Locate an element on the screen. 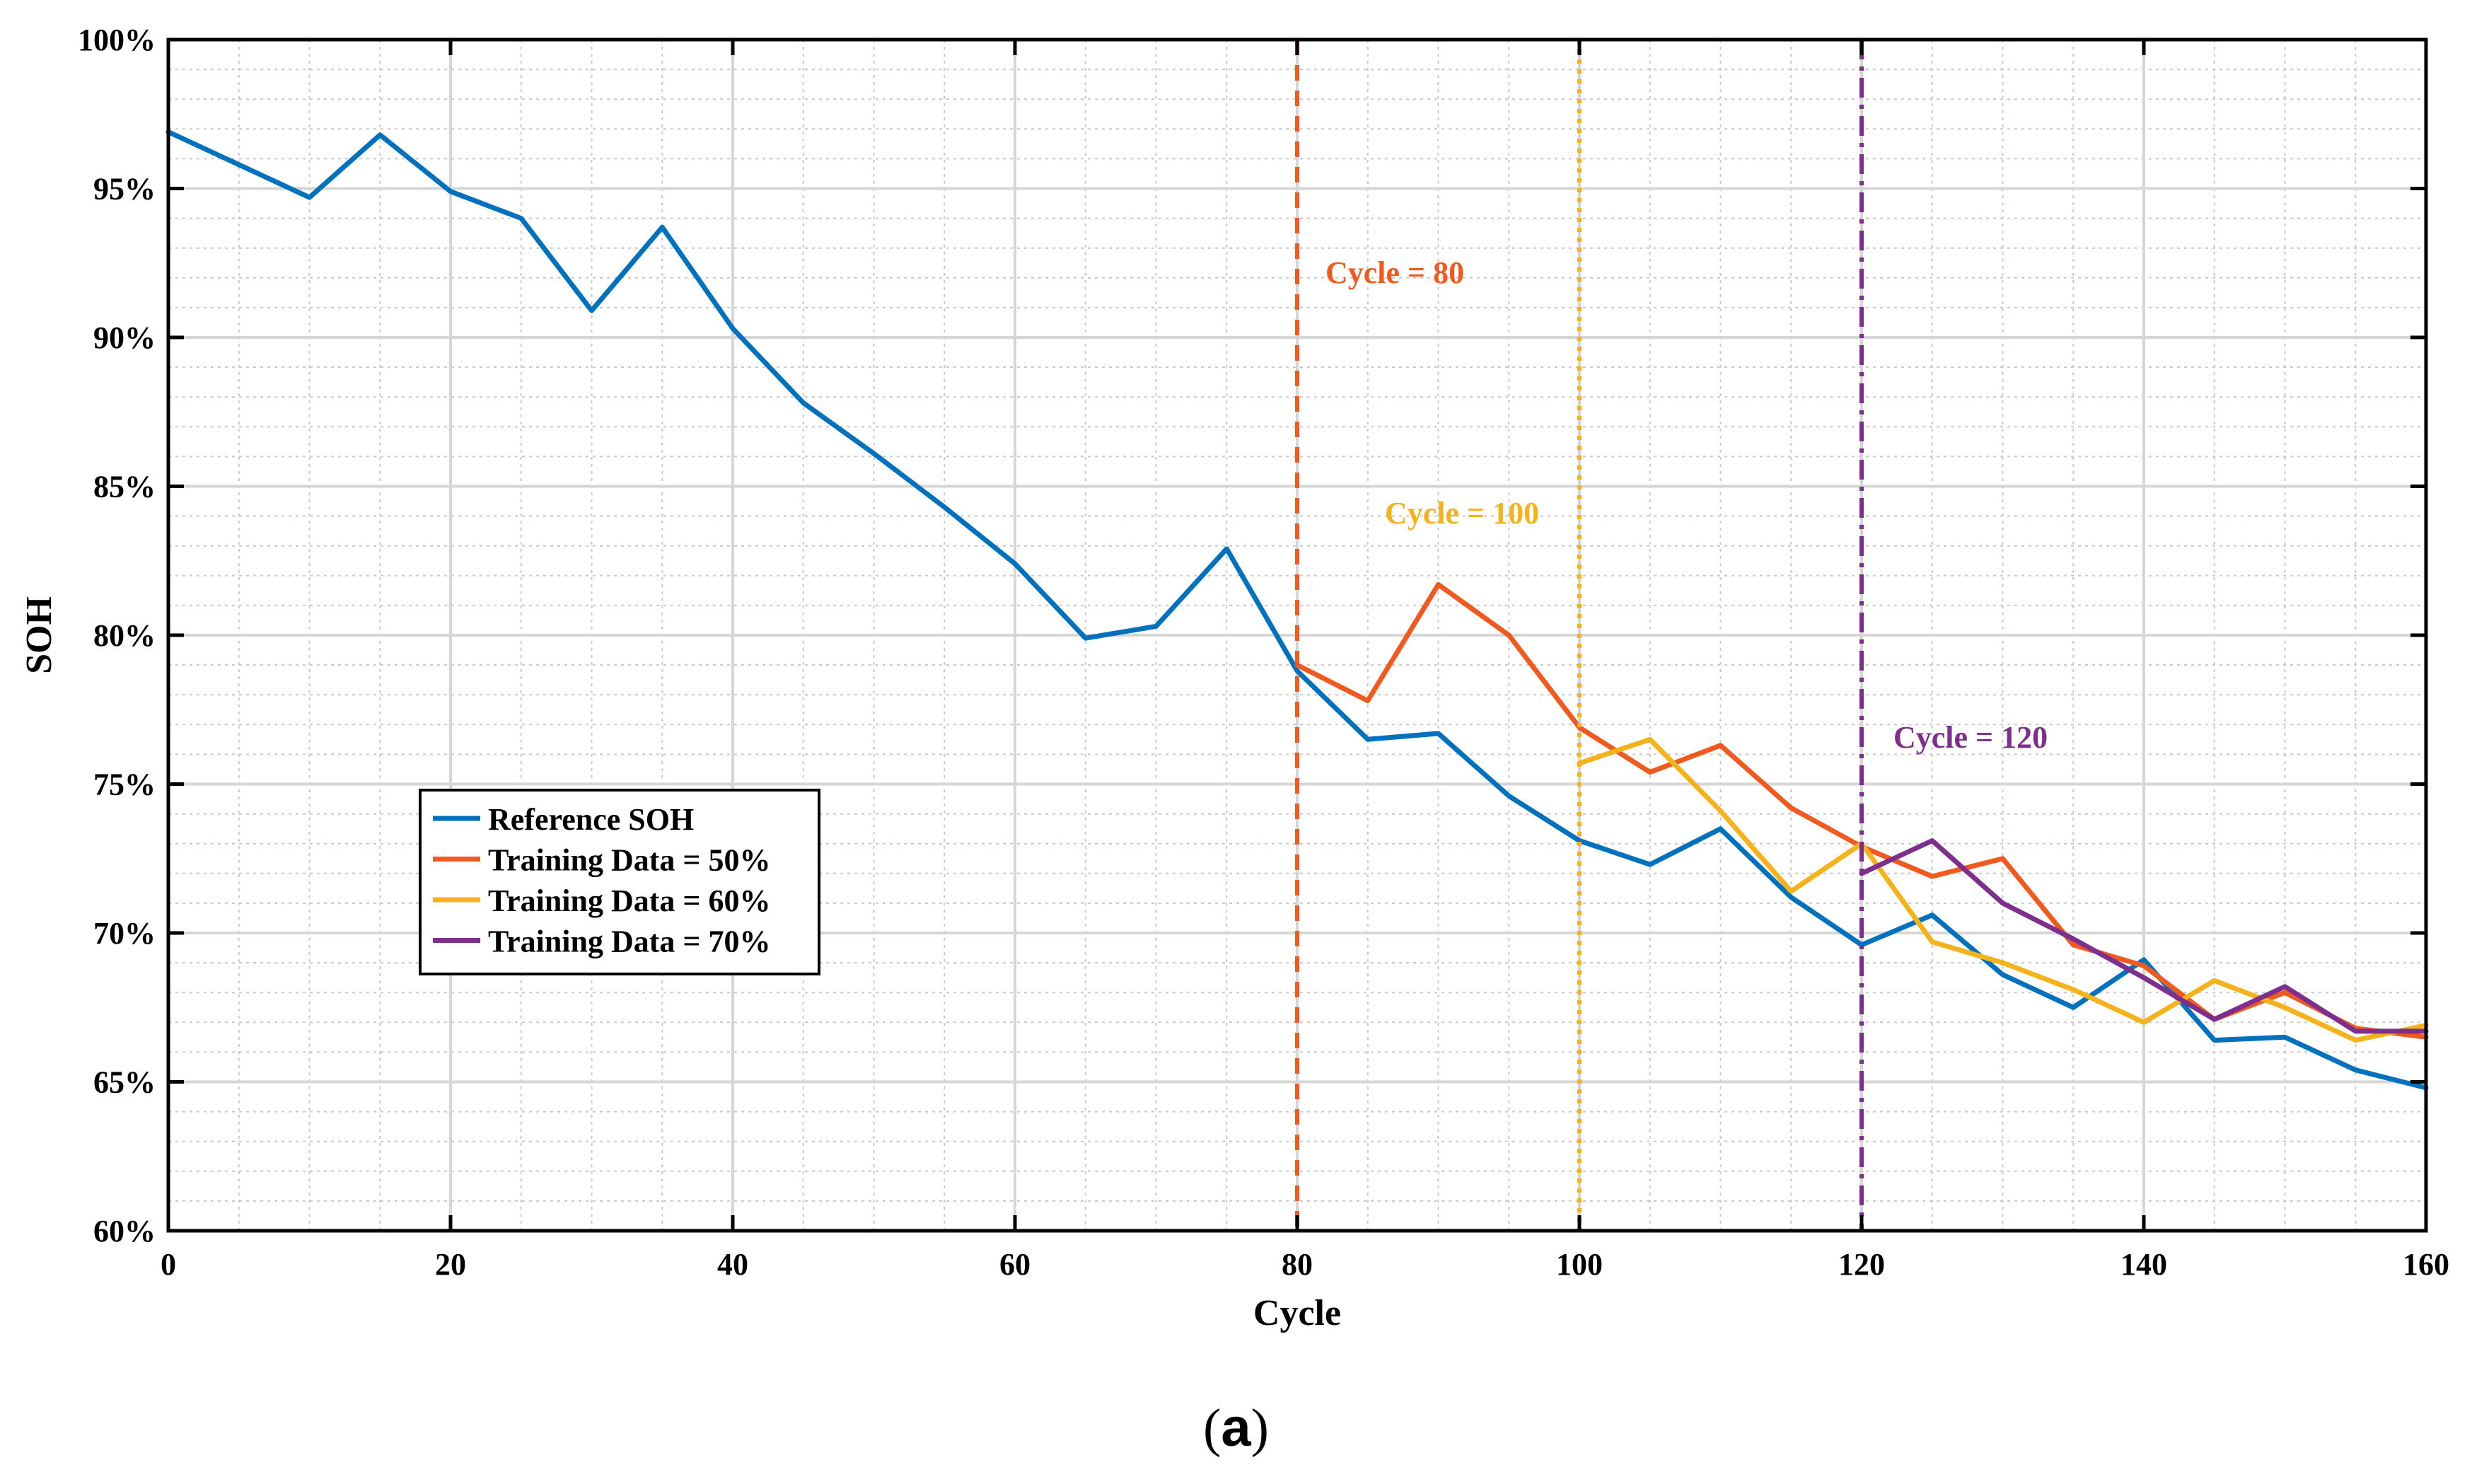 Image resolution: width=2472 pixels, height=1484 pixels. vline-label-cycle-120: Cycle = 120 is located at coordinates (1971, 737).